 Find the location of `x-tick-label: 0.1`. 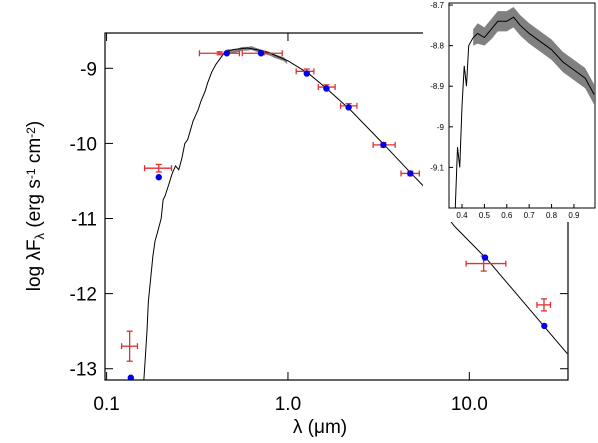

x-tick-label: 0.1 is located at coordinates (106, 404).